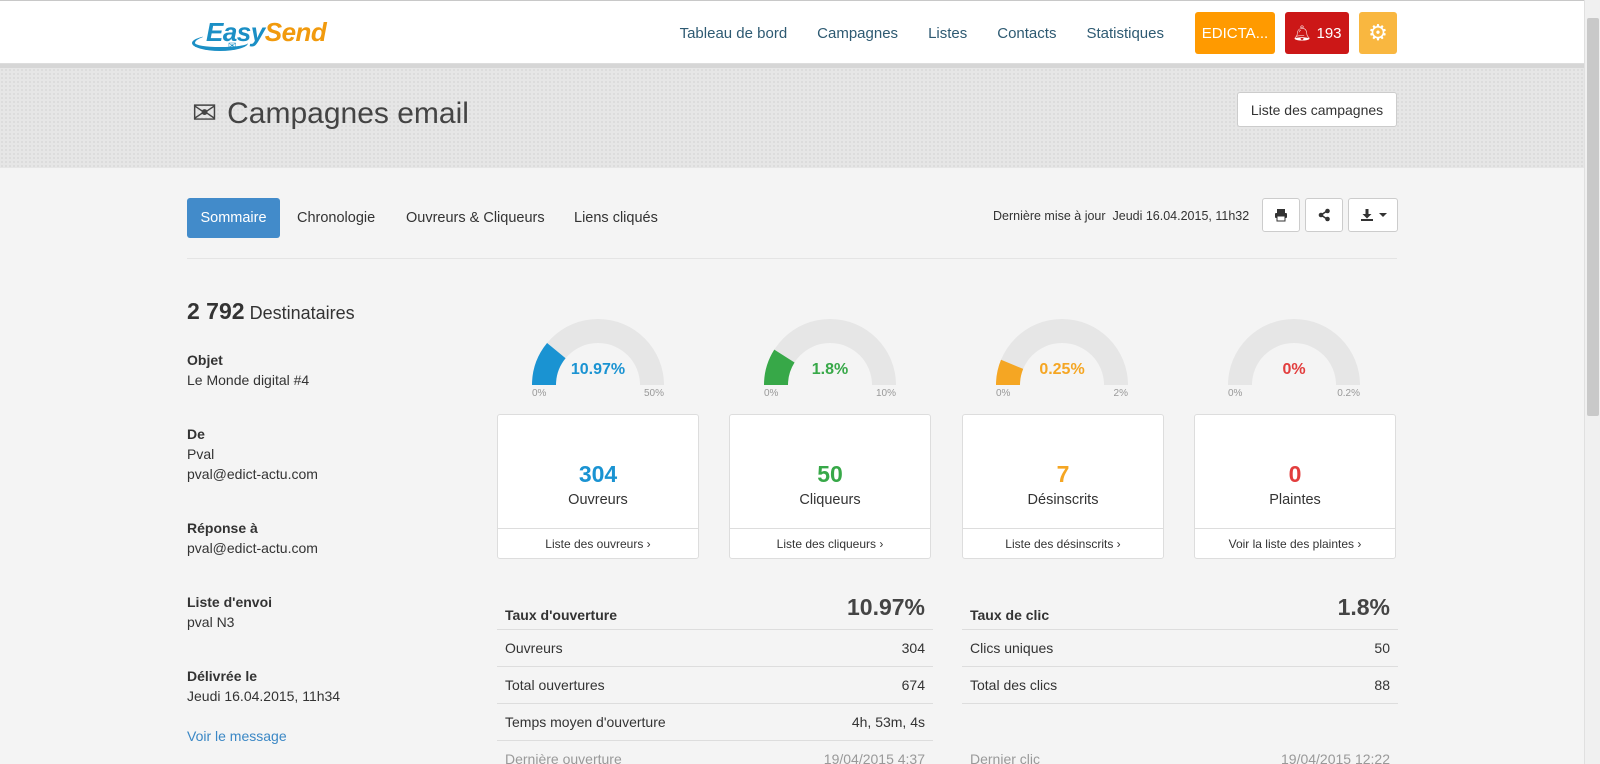 This screenshot has height=764, width=1600. I want to click on nav-lists: Listes, so click(948, 33).